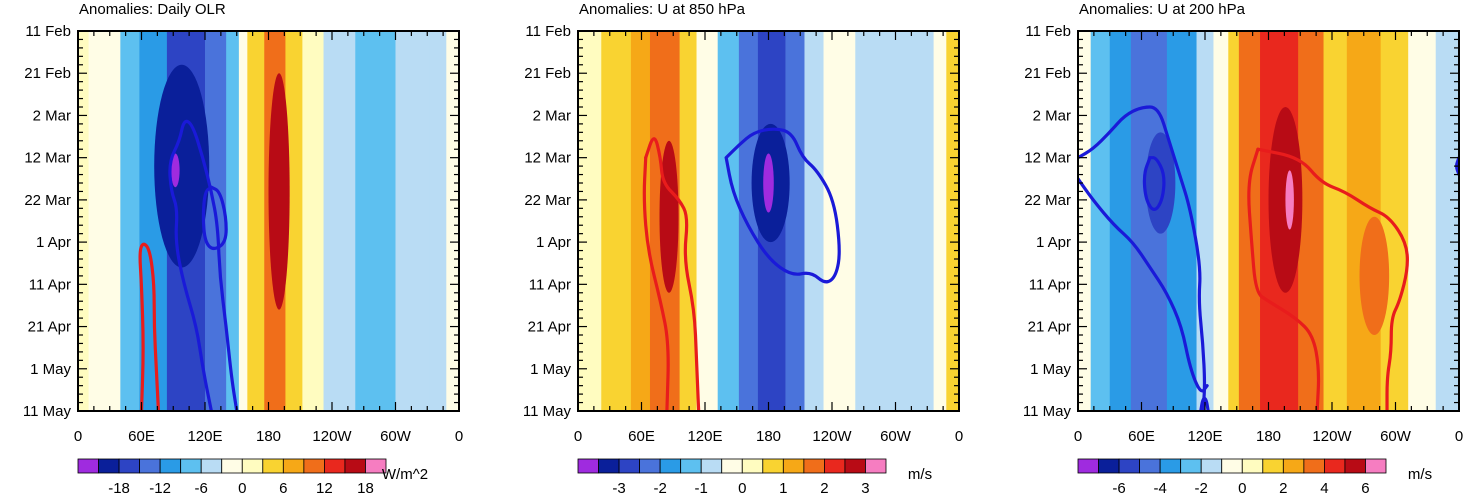 This screenshot has width=1473, height=501. Describe the element at coordinates (754, 477) in the screenshot. I see `colorbar: -3 -2 -1 0 1 2 3 m/s` at that location.